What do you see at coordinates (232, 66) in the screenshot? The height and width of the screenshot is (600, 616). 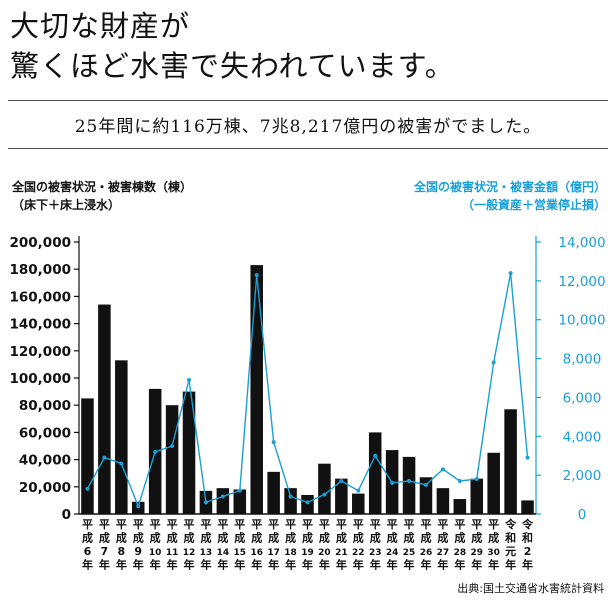 I see `headline-line2: 驚くほど水害で失われています。` at bounding box center [232, 66].